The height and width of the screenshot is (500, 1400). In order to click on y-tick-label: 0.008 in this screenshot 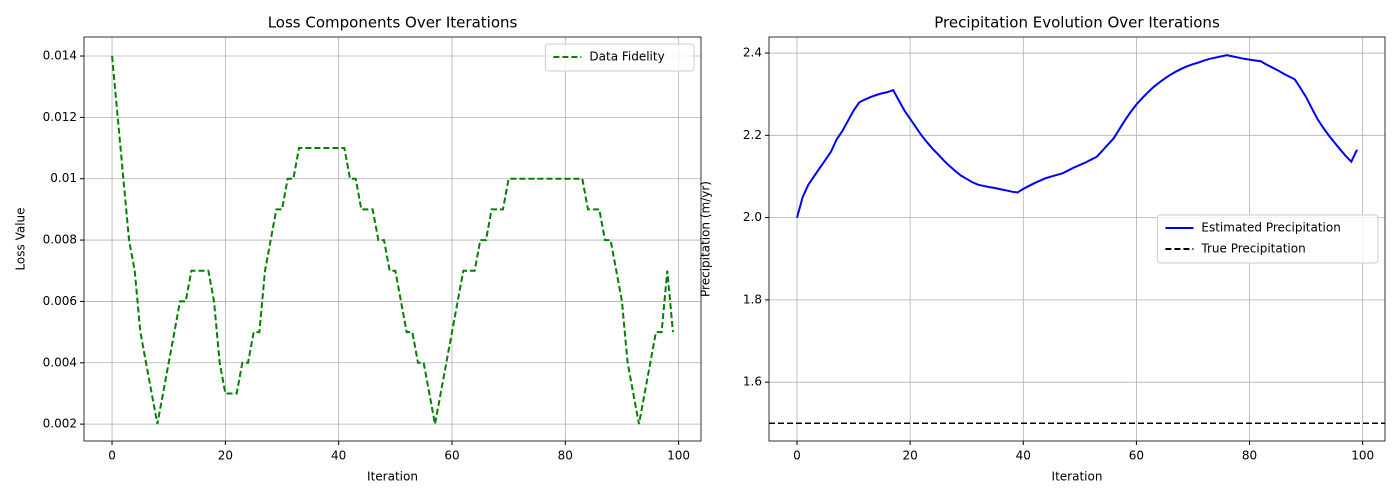, I will do `click(60, 240)`.